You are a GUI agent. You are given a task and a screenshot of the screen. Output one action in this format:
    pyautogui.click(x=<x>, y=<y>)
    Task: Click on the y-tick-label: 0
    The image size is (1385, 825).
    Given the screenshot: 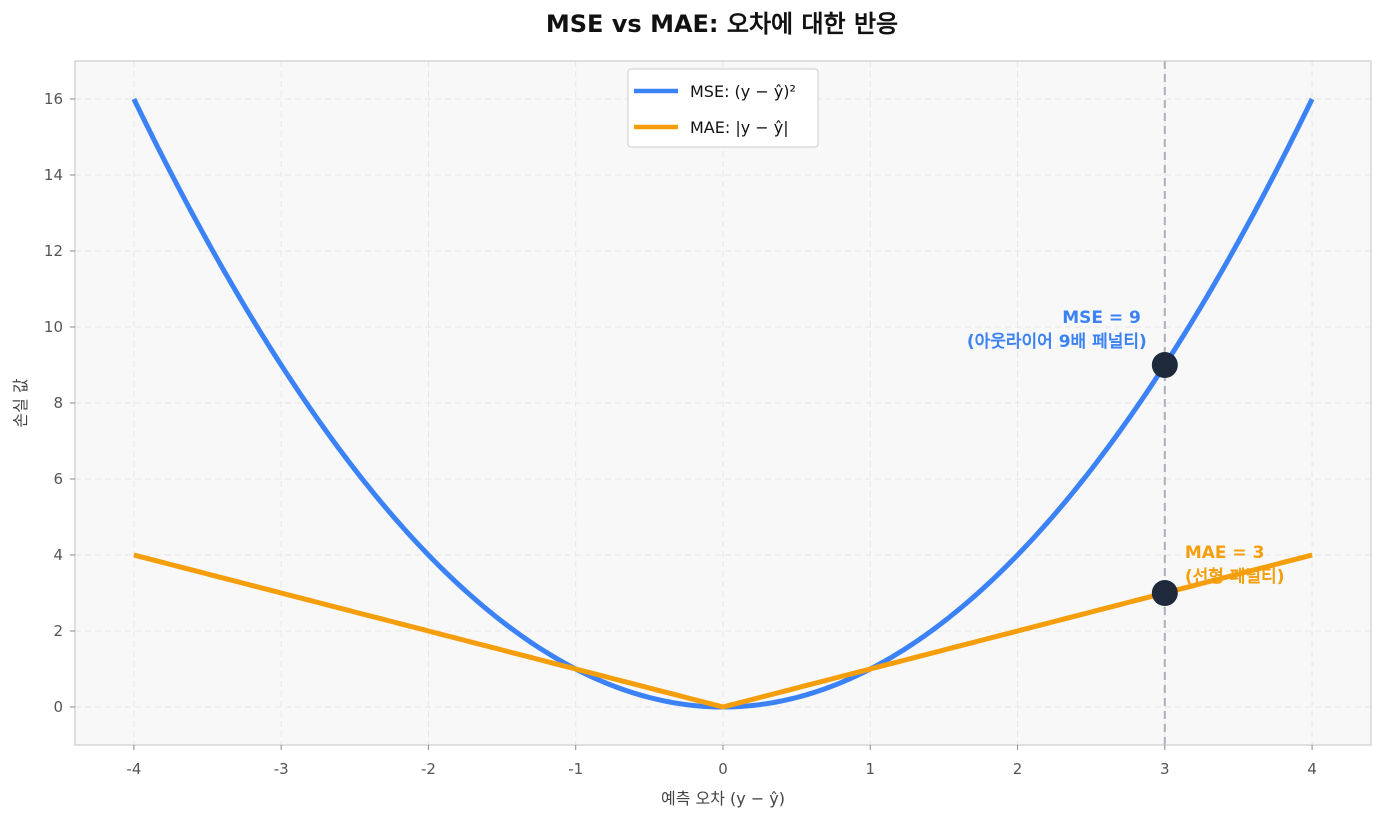 What is the action you would take?
    pyautogui.click(x=58, y=707)
    